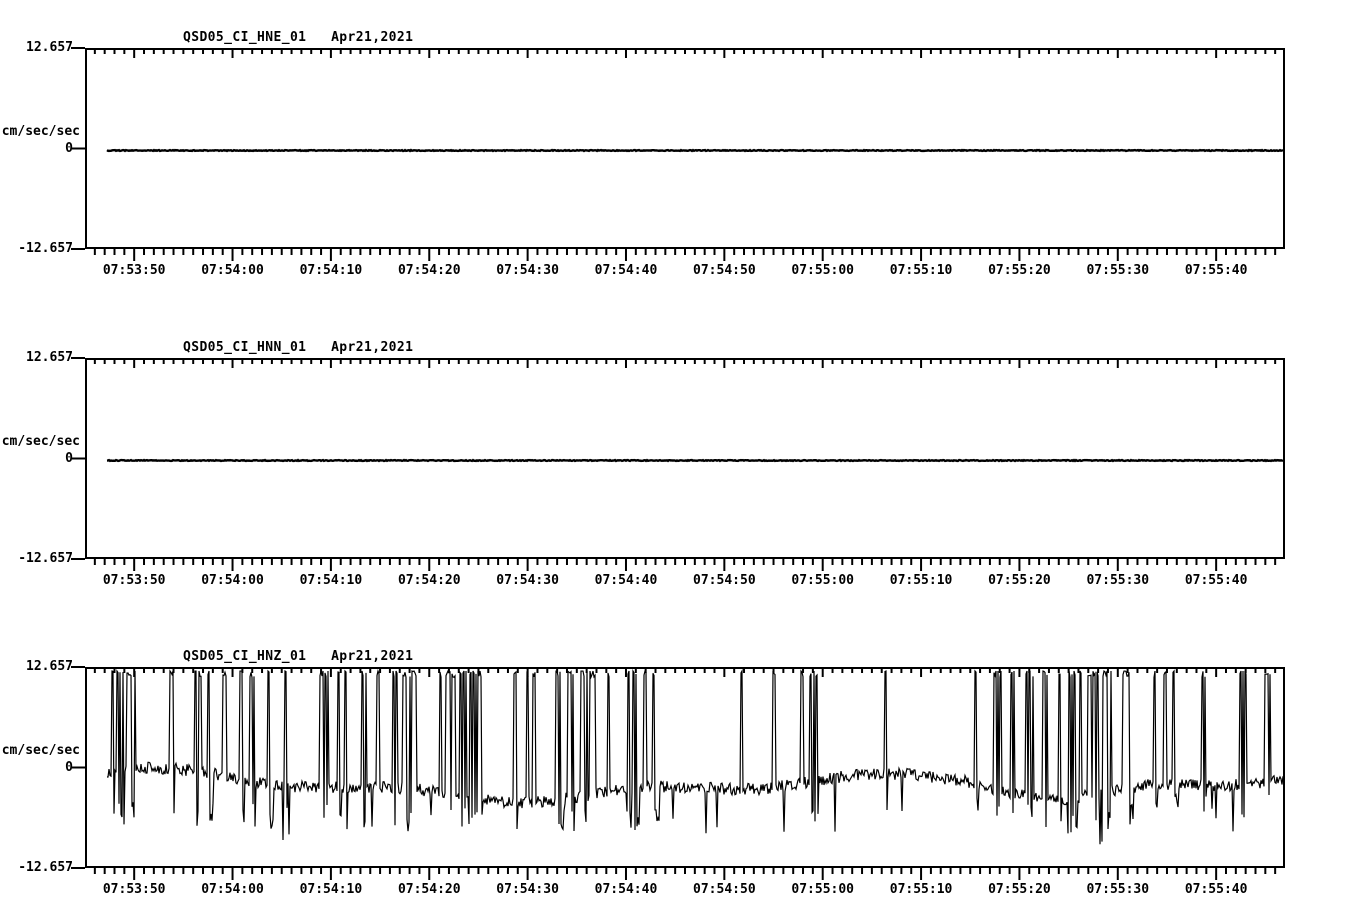 This screenshot has height=924, width=1358. What do you see at coordinates (429, 889) in the screenshot?
I see `x-tick-label-hnz-3: 07:54:20` at bounding box center [429, 889].